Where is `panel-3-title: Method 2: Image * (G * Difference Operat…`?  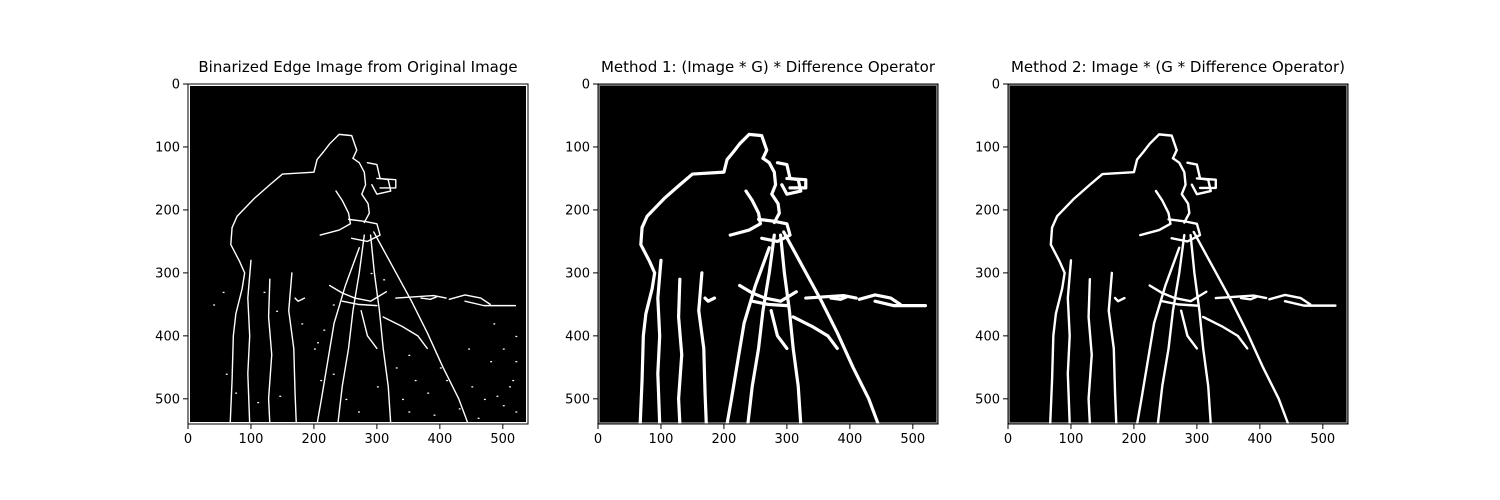
panel-3-title: Method 2: Image * (G * Difference Operat… is located at coordinates (1178, 67).